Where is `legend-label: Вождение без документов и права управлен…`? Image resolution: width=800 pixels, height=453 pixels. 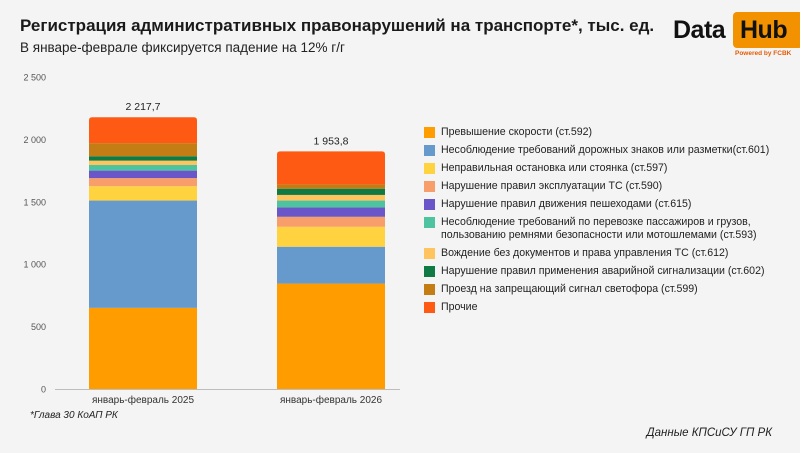 legend-label: Вождение без документов и права управлен… is located at coordinates (585, 253).